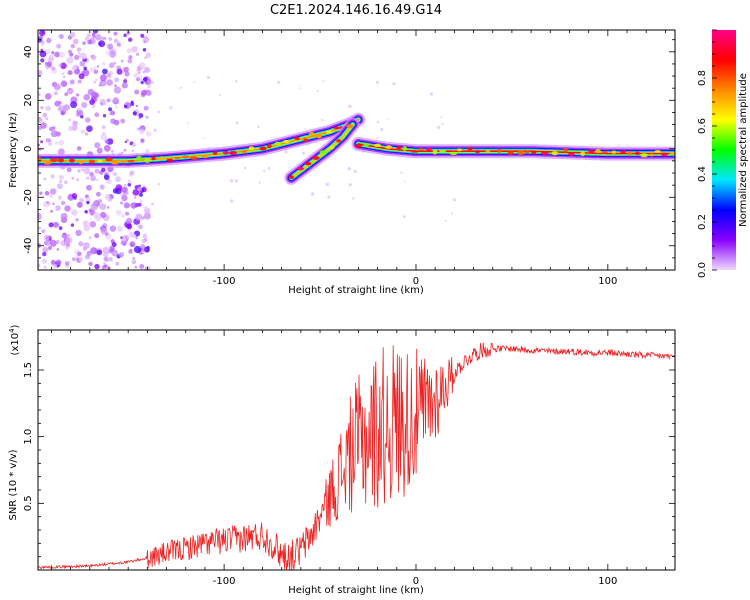 The width and height of the screenshot is (750, 600). I want to click on snr-x-tick-label: -100, so click(224, 581).